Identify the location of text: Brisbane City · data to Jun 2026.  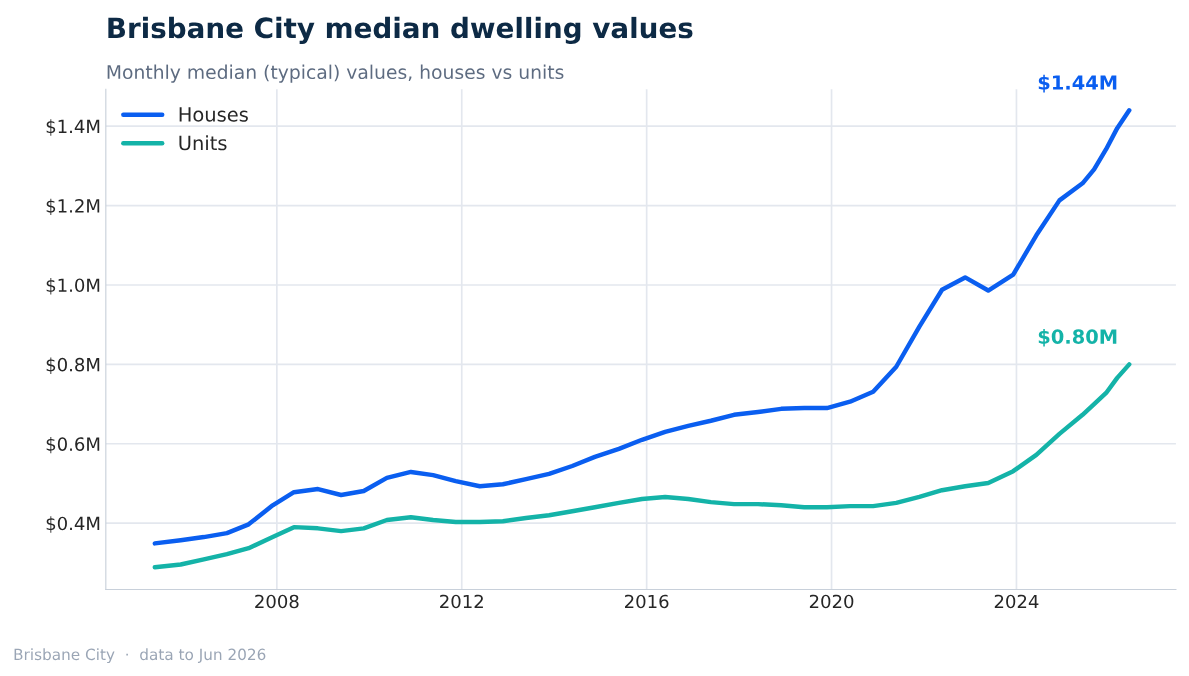
(140, 656).